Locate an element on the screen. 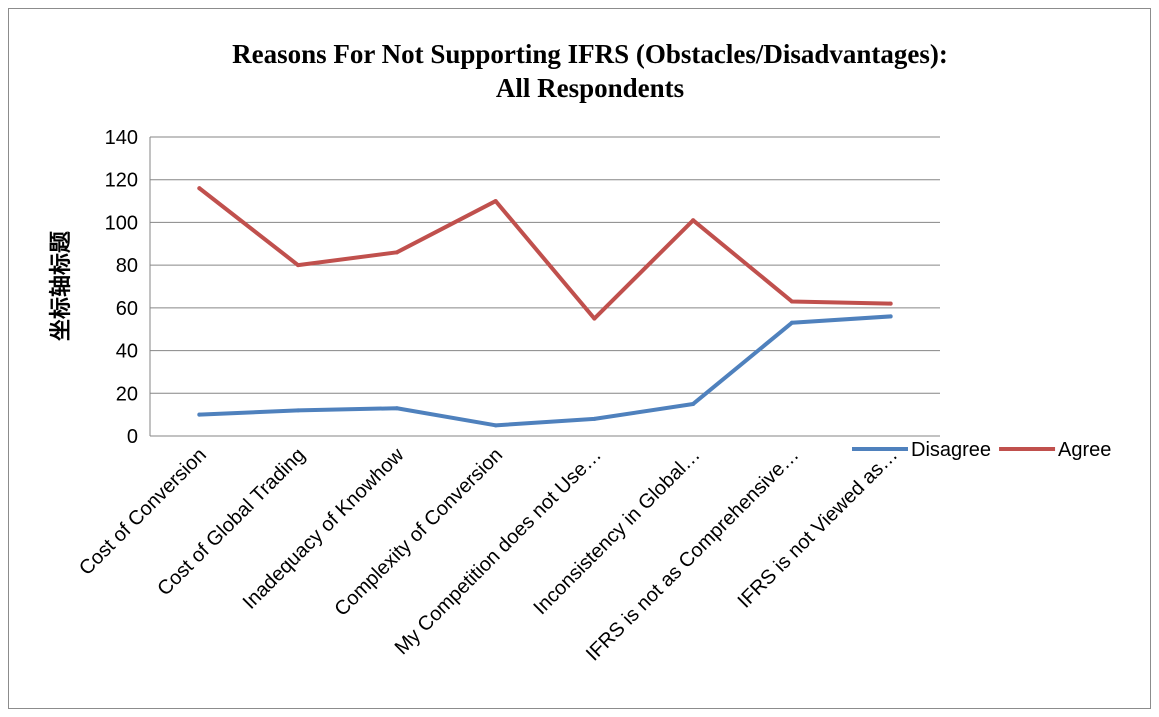 The image size is (1159, 717). y-tick-label: 40 is located at coordinates (127, 352).